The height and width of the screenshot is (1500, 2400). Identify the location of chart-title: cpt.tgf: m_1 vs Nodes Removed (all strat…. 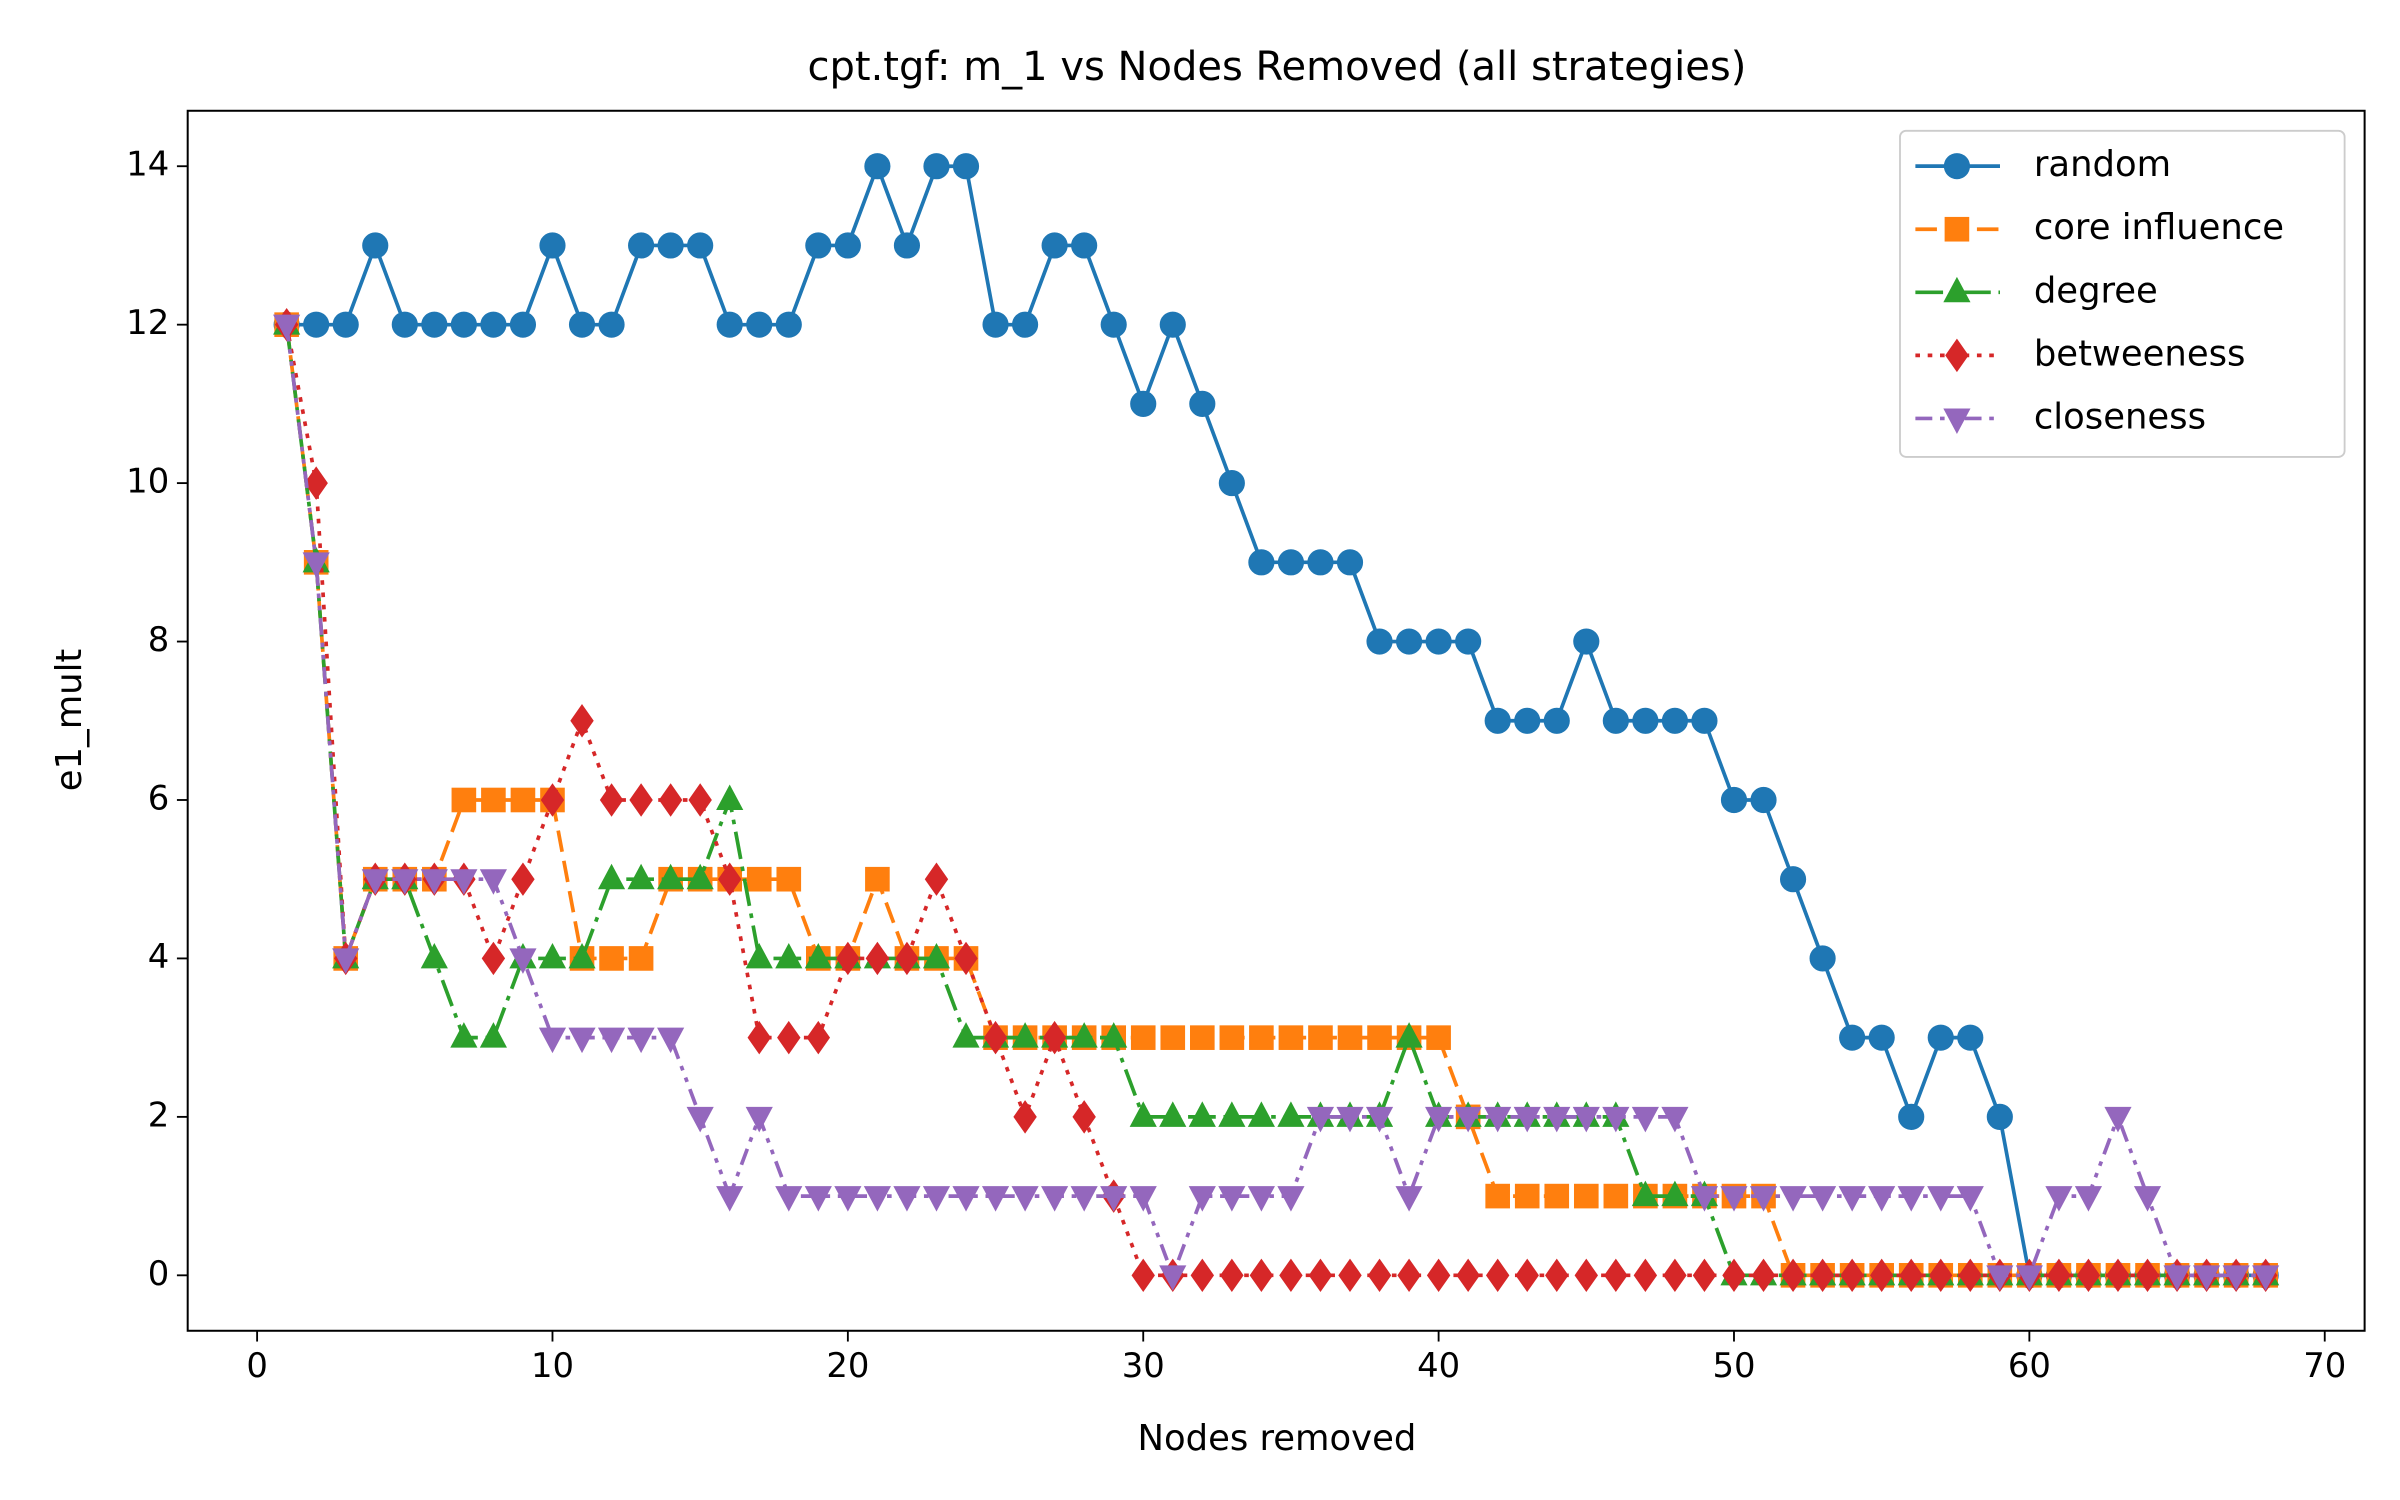
(1277, 67).